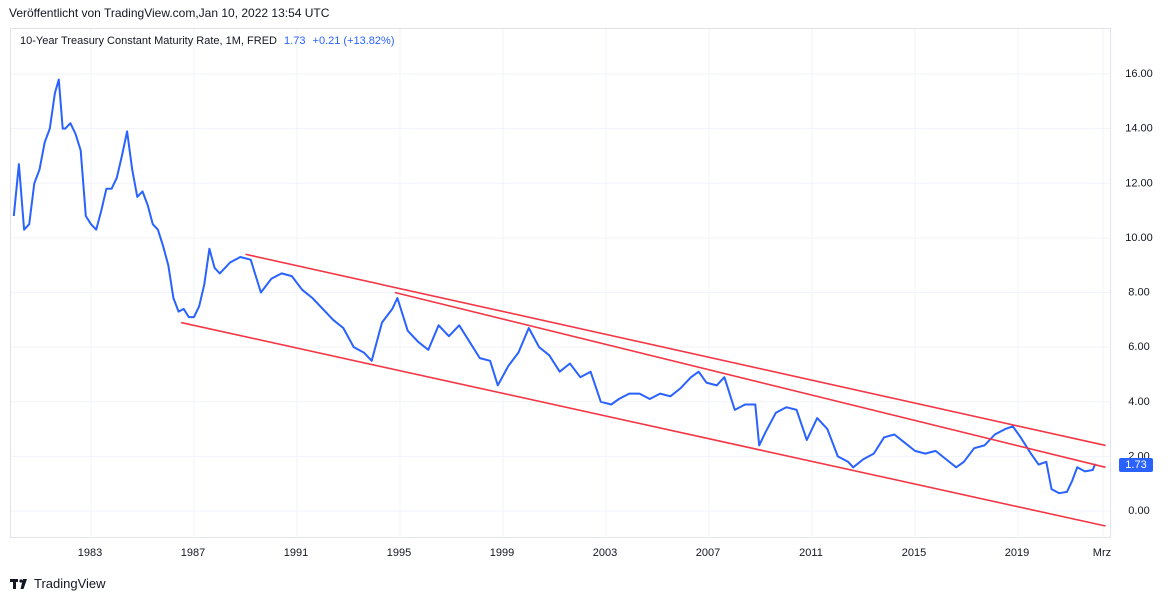 The image size is (1172, 601). Describe the element at coordinates (1102, 553) in the screenshot. I see `x-tick-label: Mrz` at that location.